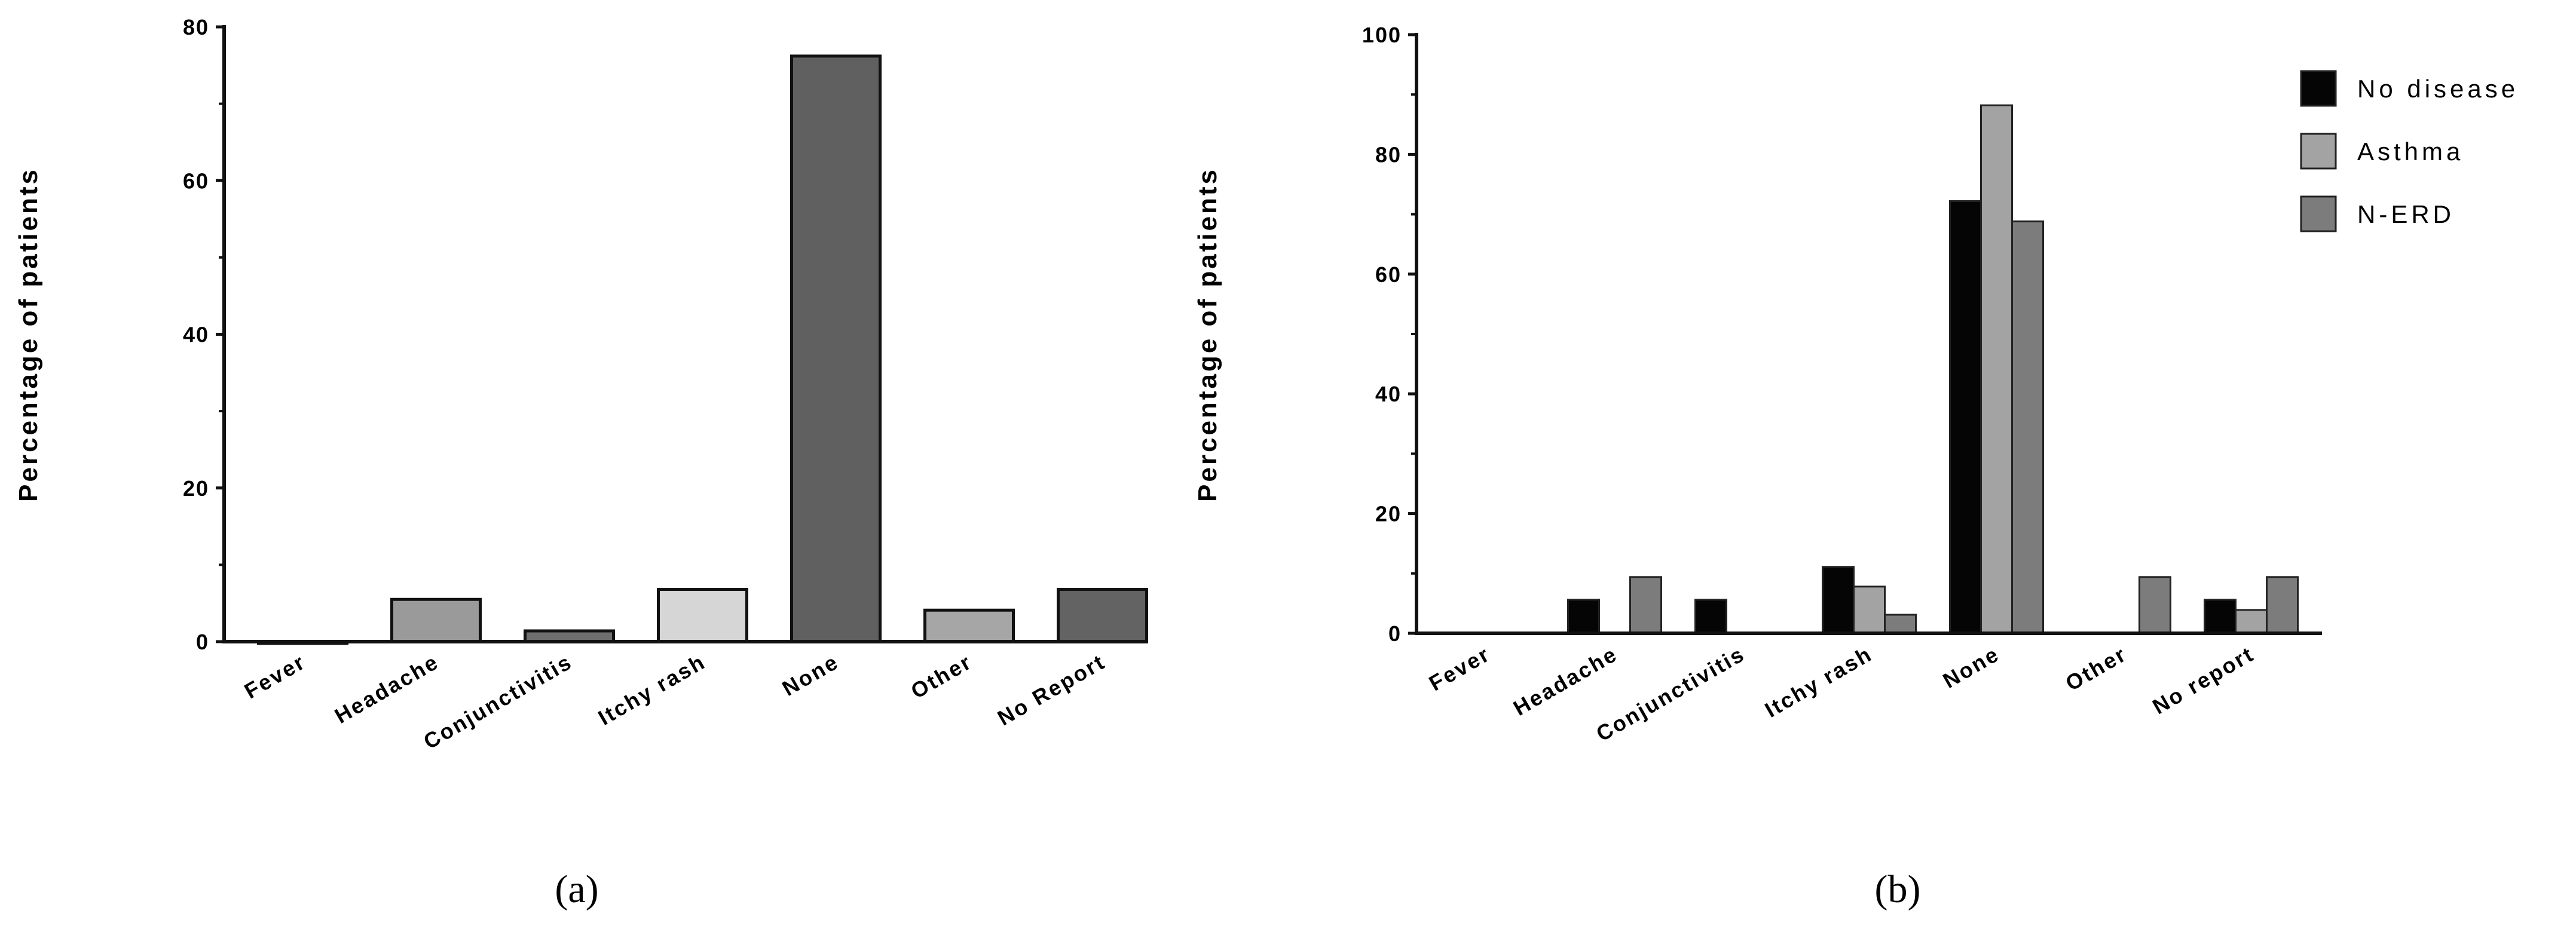 This screenshot has width=2576, height=935. What do you see at coordinates (1388, 154) in the screenshot?
I see `chart-b-y-tick-label-4: 80` at bounding box center [1388, 154].